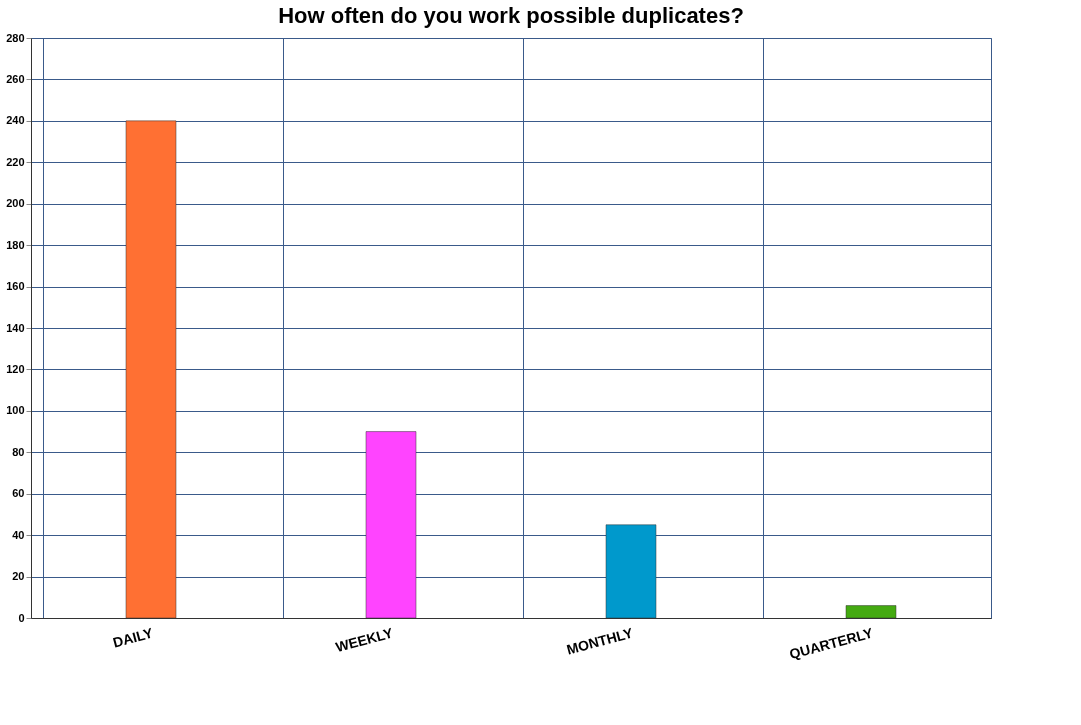 The image size is (1081, 725). Describe the element at coordinates (15, 286) in the screenshot. I see `y-tick-label: 160` at that location.